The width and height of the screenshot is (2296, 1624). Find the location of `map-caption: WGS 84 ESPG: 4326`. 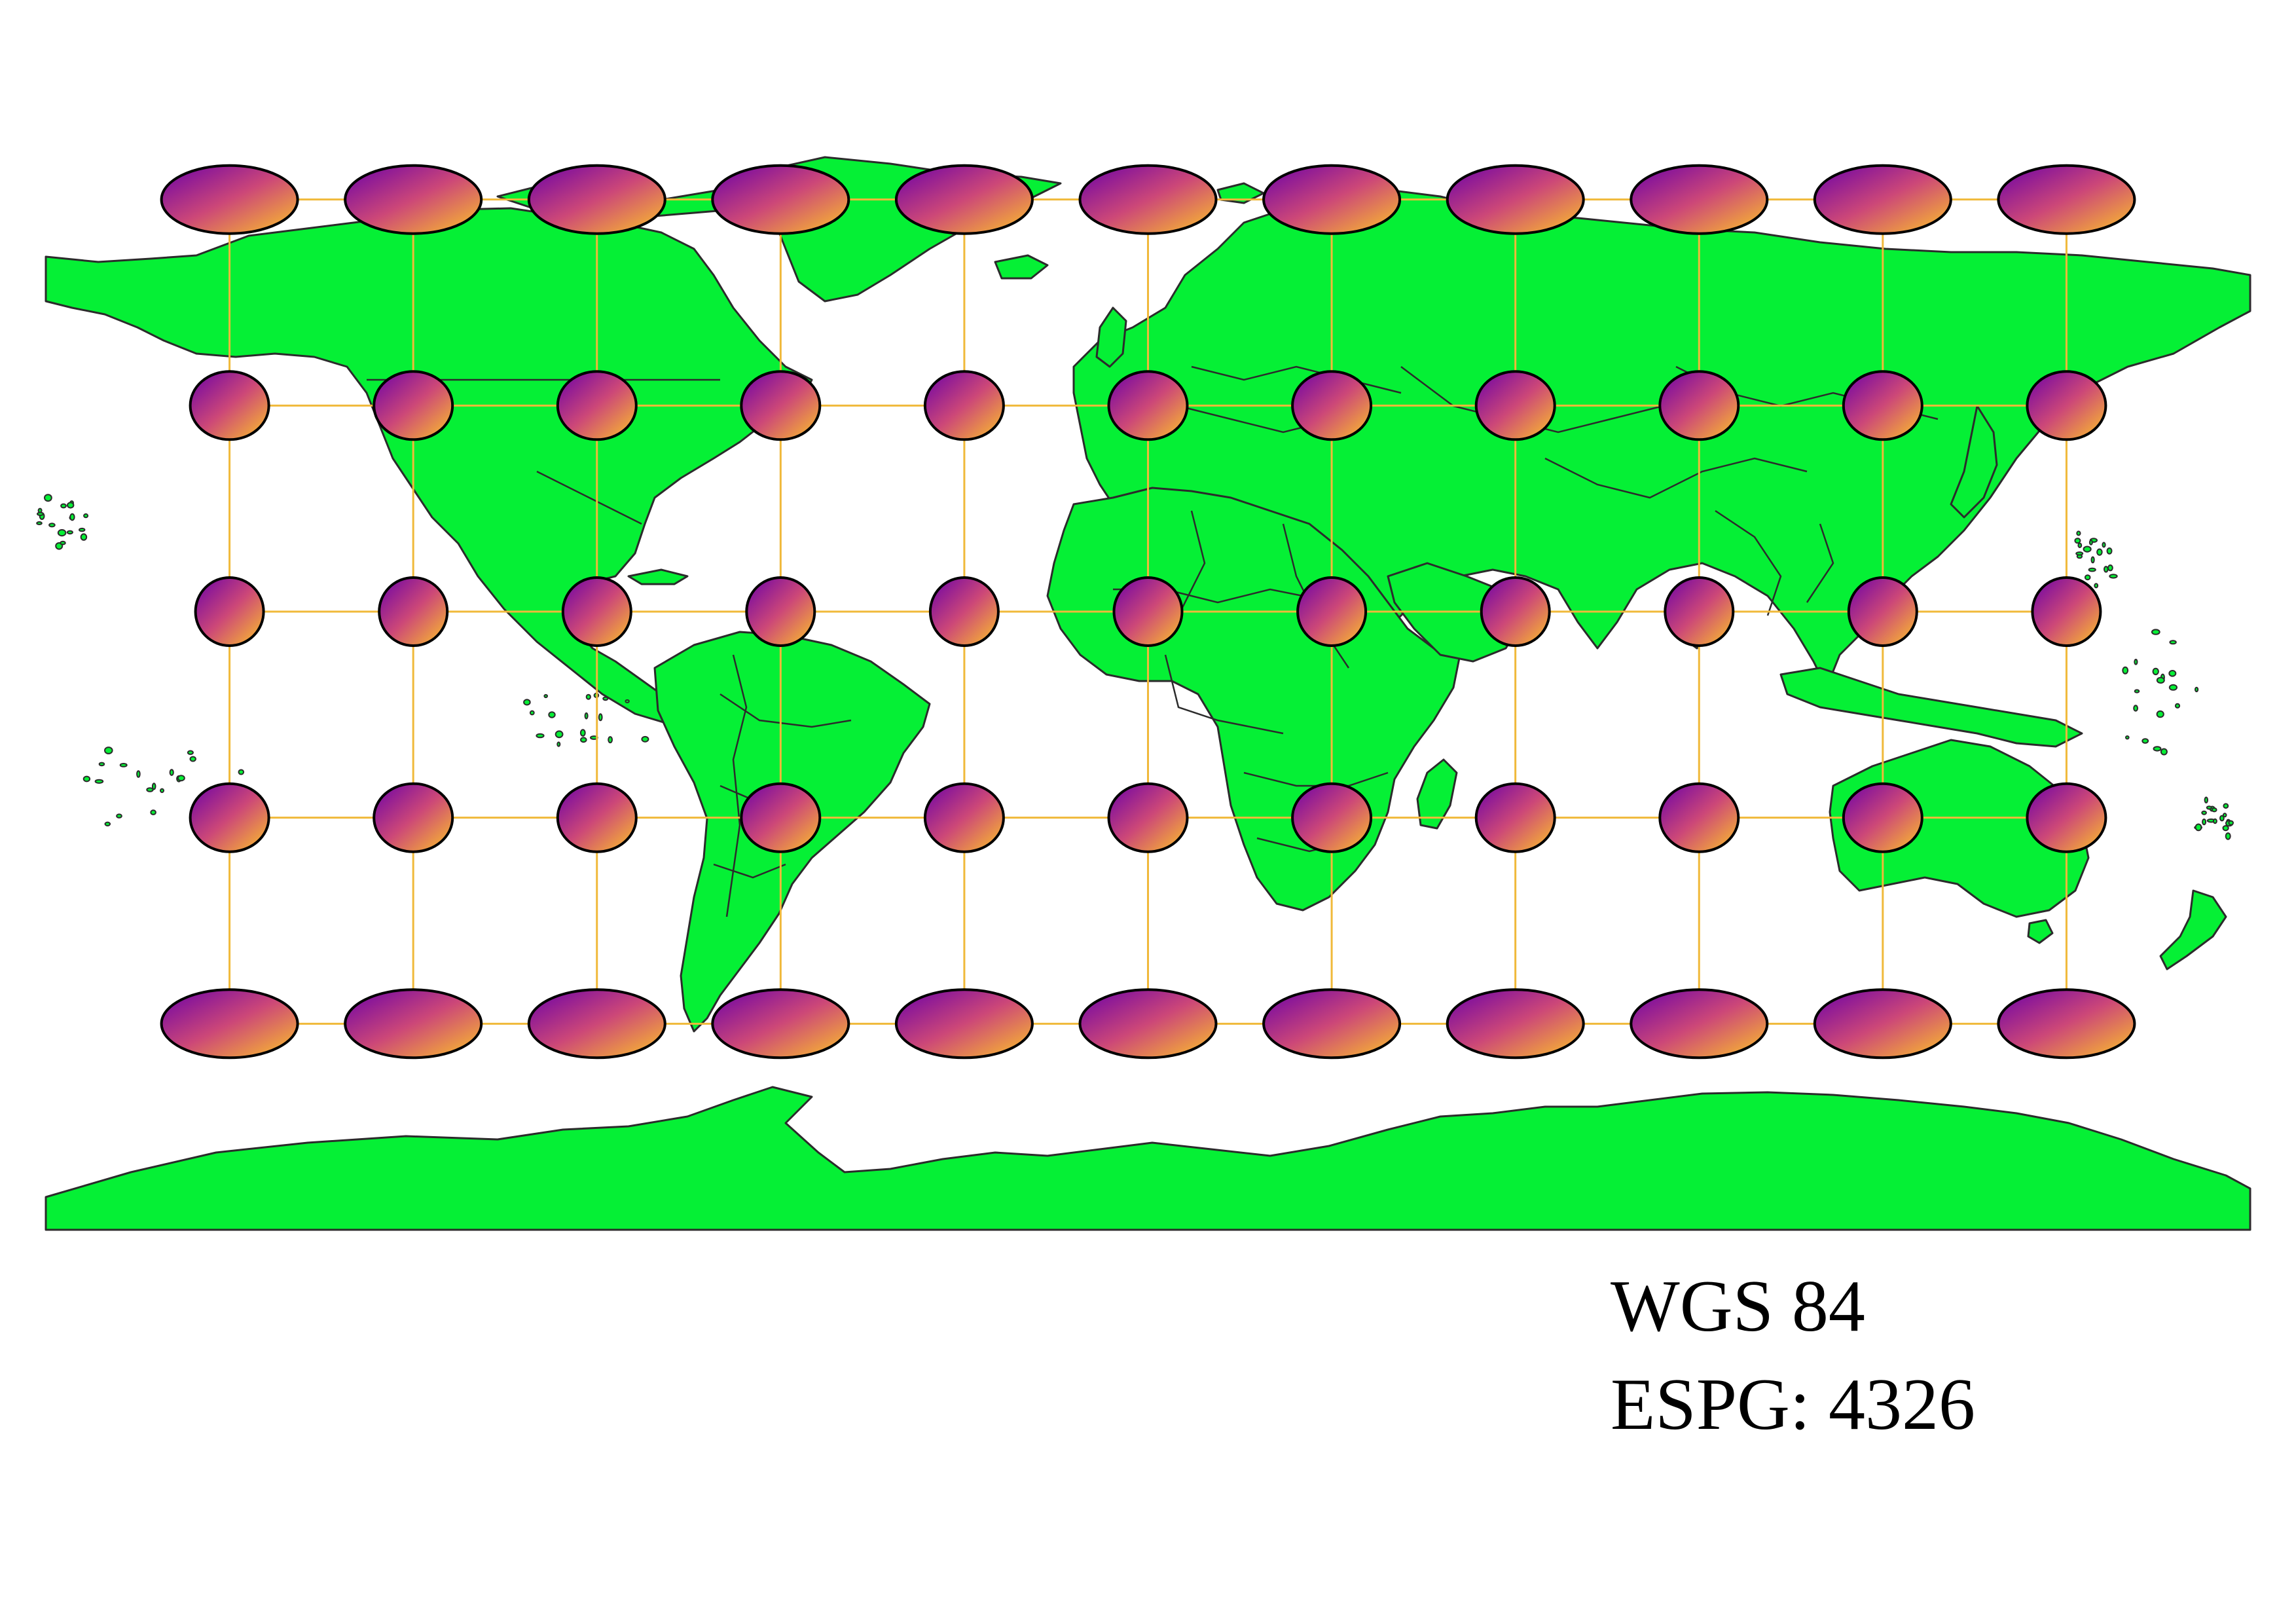

map-caption: WGS 84 ESPG: 4326 is located at coordinates (1793, 1355).